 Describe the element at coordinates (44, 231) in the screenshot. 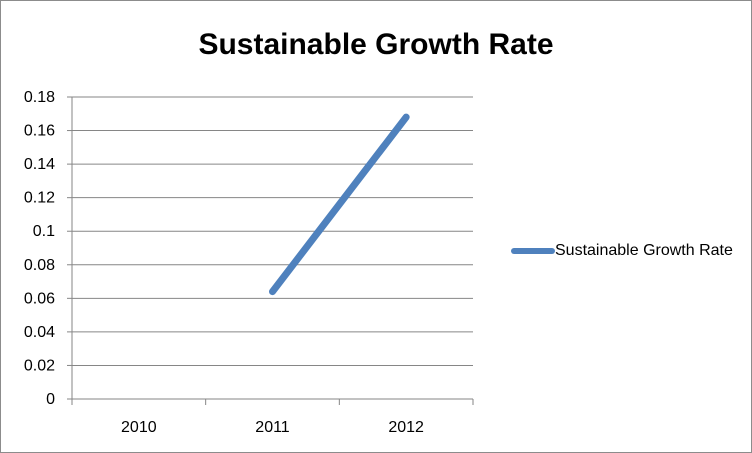

I see `y-tick-label: 0.1` at that location.